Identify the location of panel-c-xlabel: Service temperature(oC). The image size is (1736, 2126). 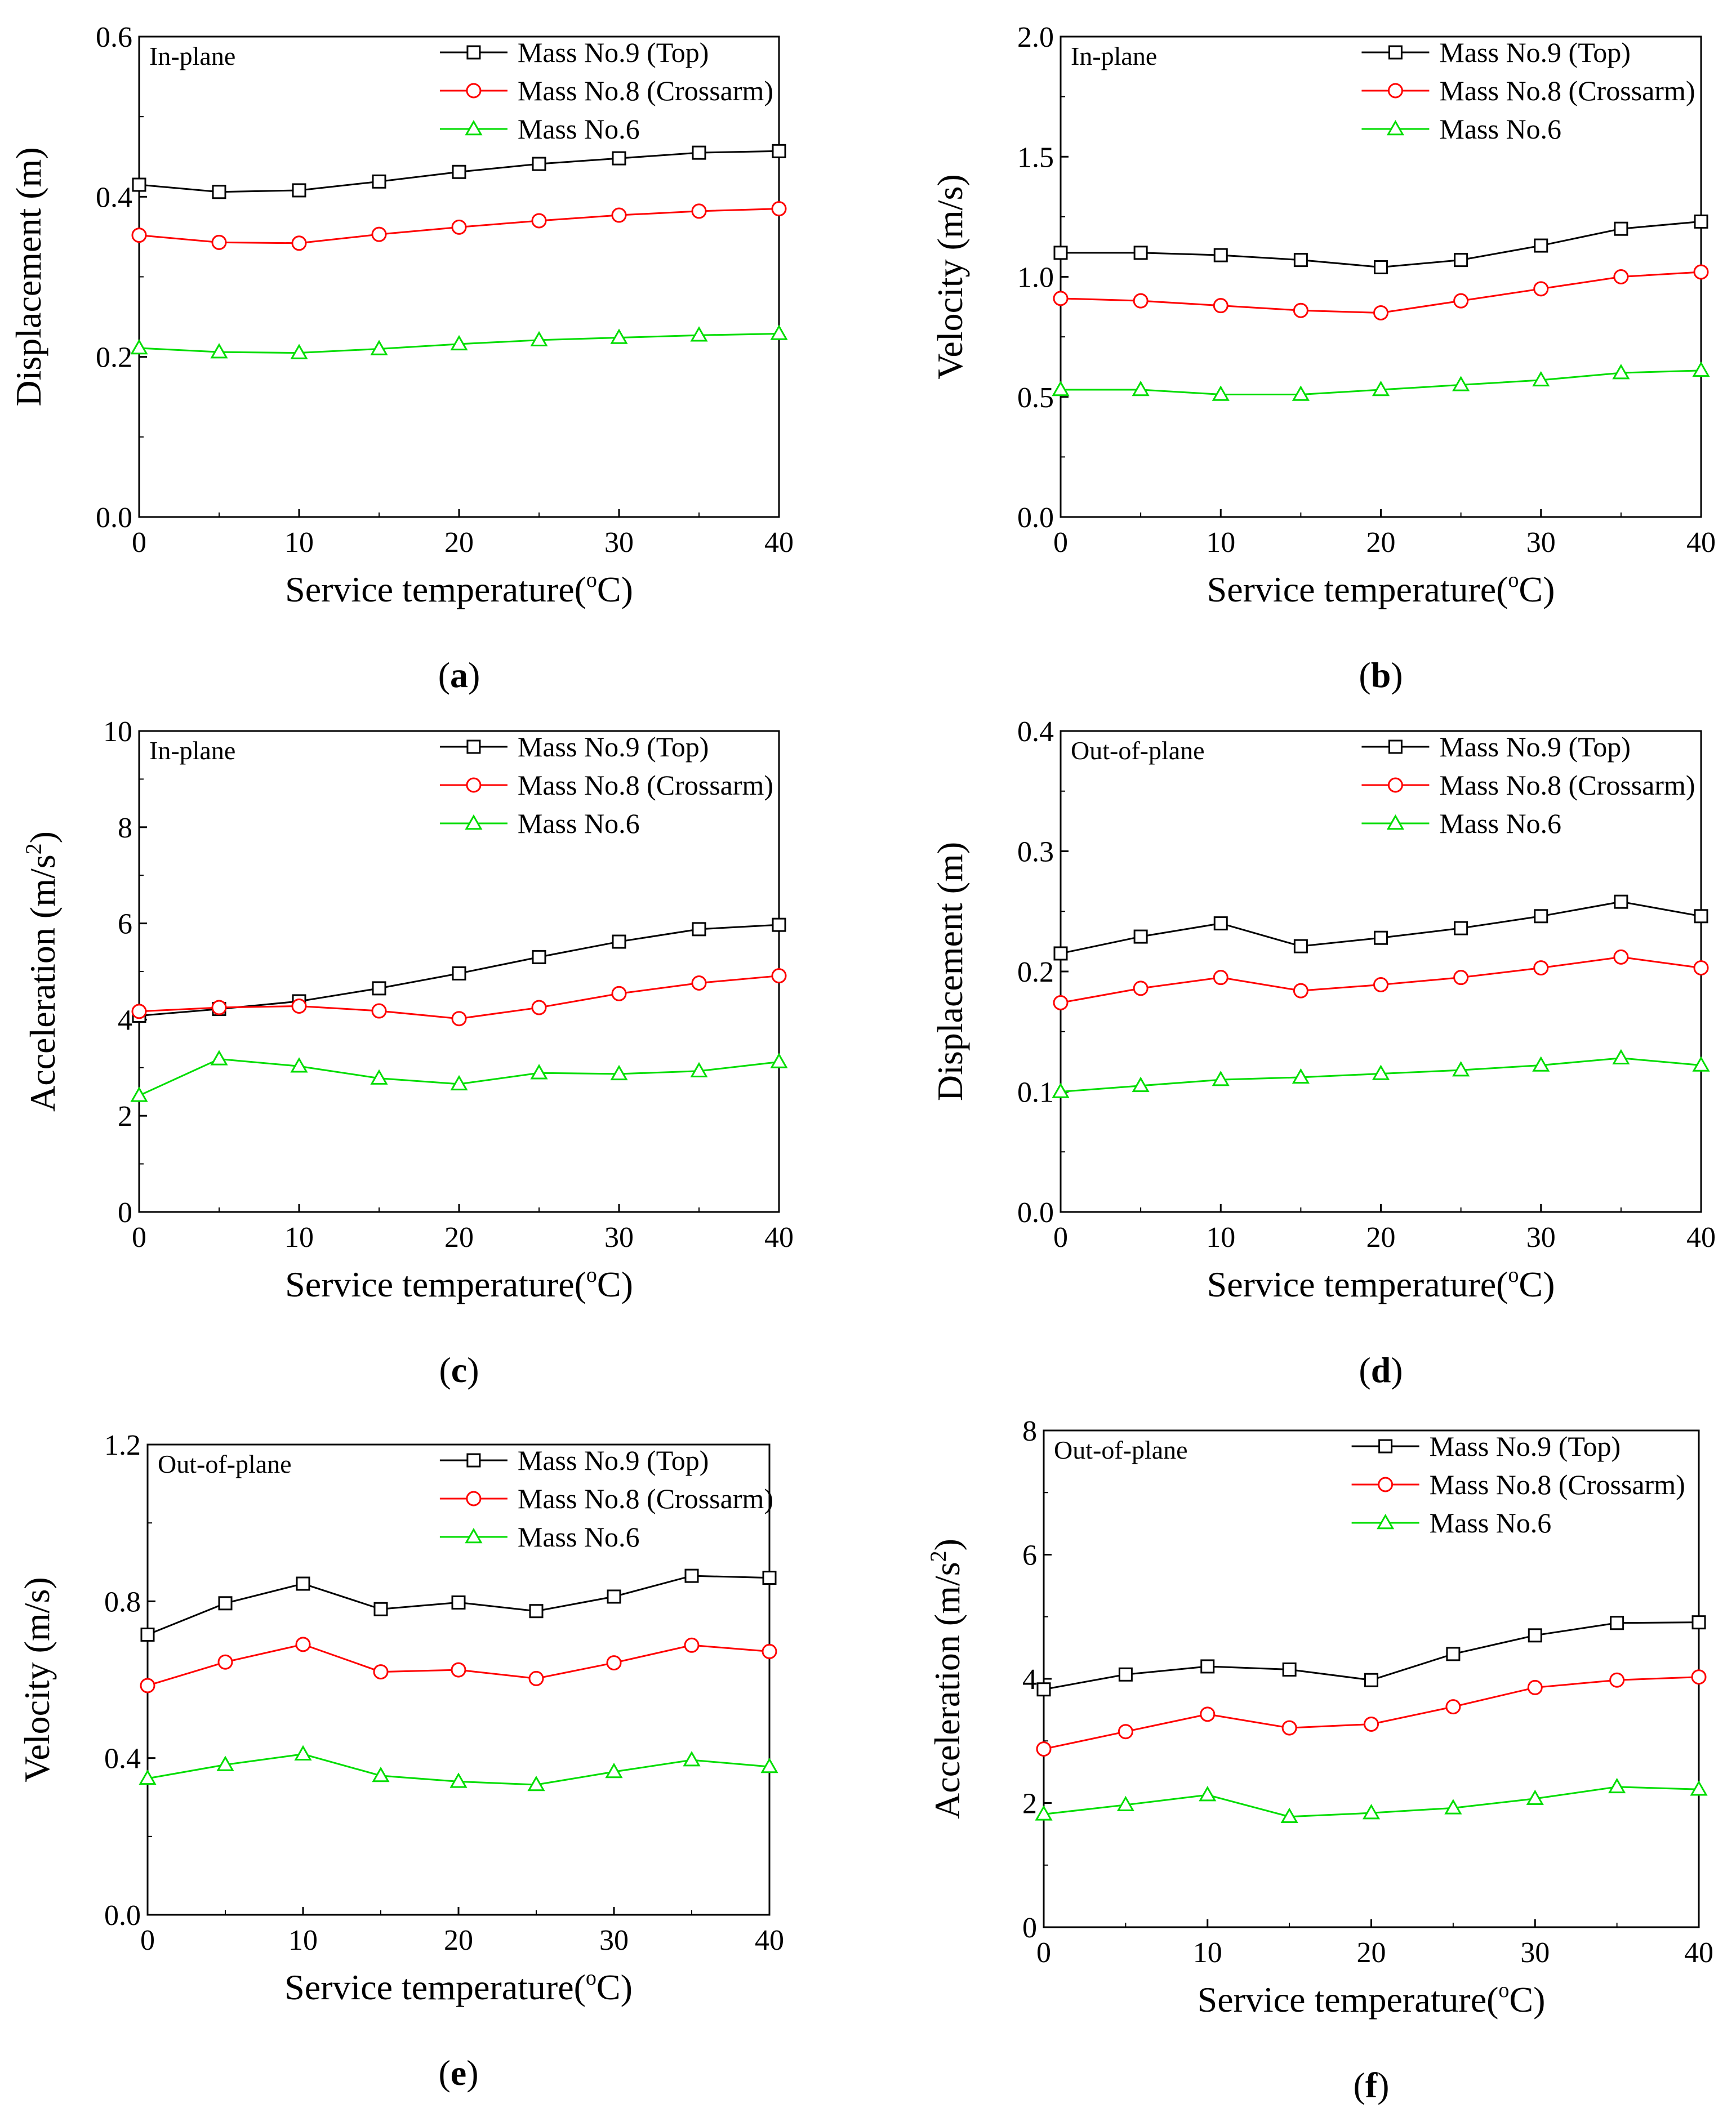
(459, 1284).